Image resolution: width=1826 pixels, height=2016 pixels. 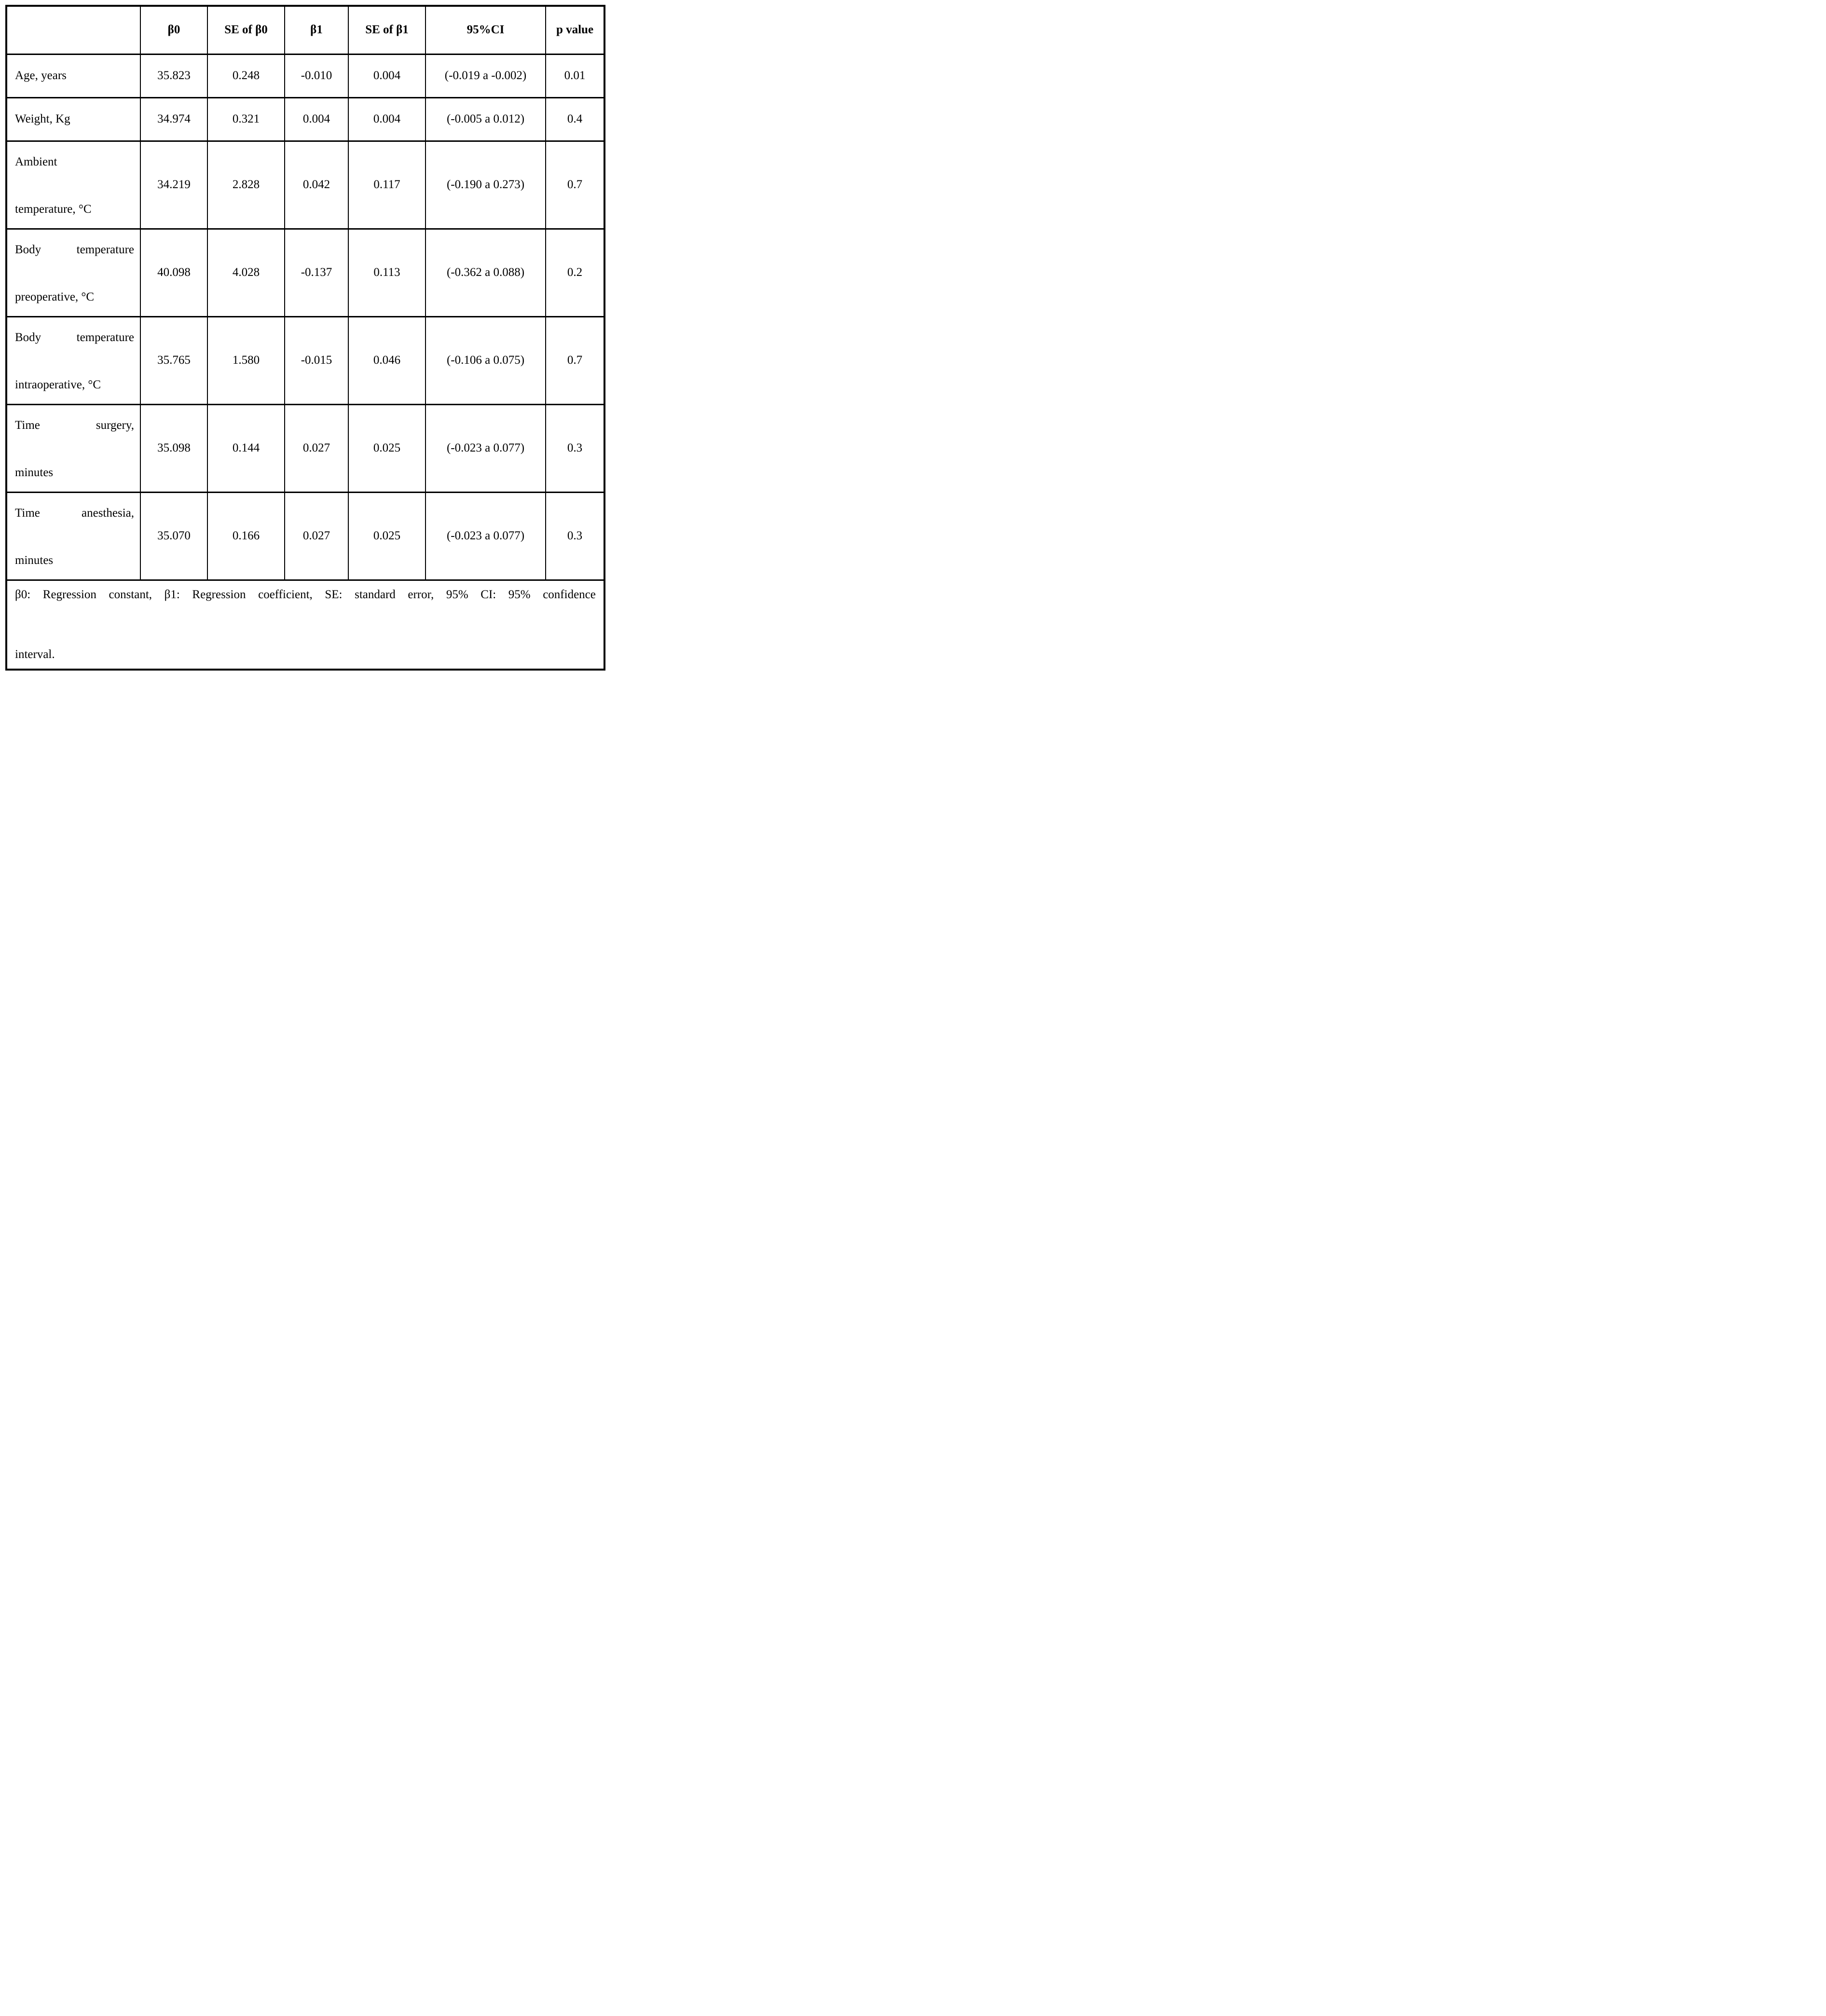 What do you see at coordinates (575, 75) in the screenshot?
I see `cell-p-value: 0.01` at bounding box center [575, 75].